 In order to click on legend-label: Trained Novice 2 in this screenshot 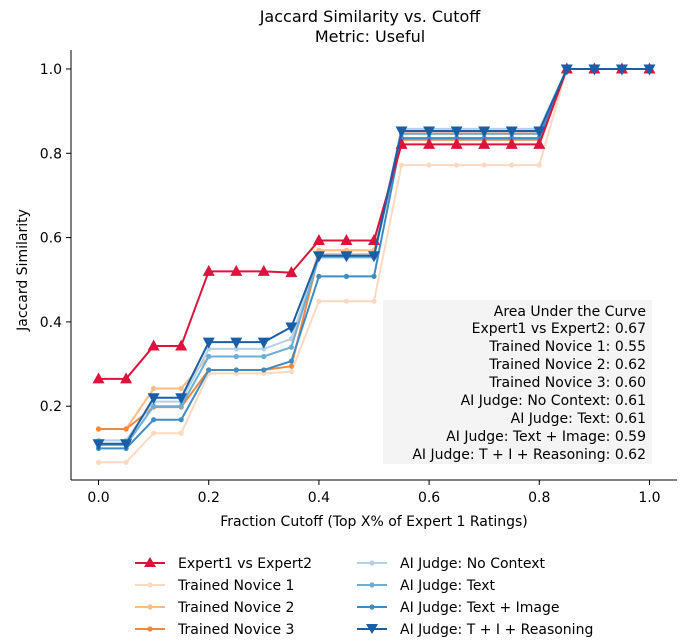, I will do `click(235, 608)`.